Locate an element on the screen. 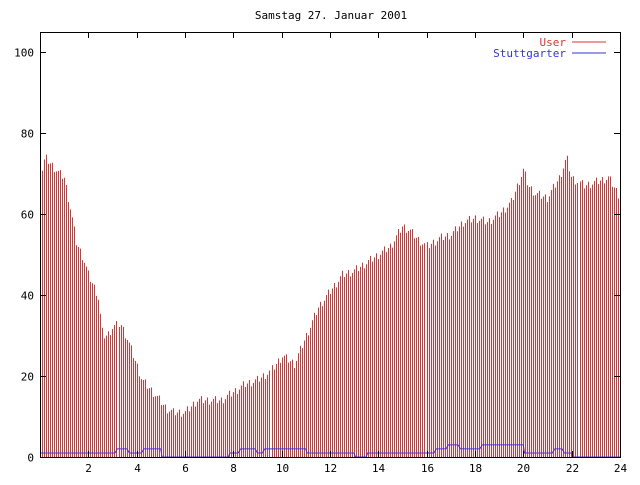 This screenshot has width=640, height=485. y-tick-label: 100 is located at coordinates (24, 53).